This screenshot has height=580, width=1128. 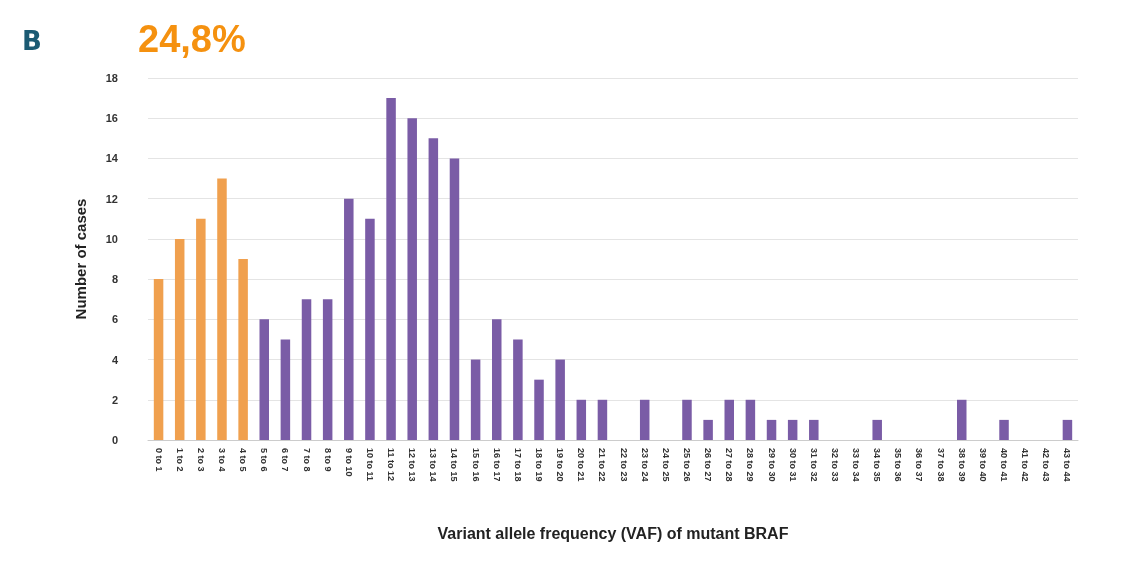 What do you see at coordinates (898, 465) in the screenshot?
I see `x-tick-label: 35 to 36` at bounding box center [898, 465].